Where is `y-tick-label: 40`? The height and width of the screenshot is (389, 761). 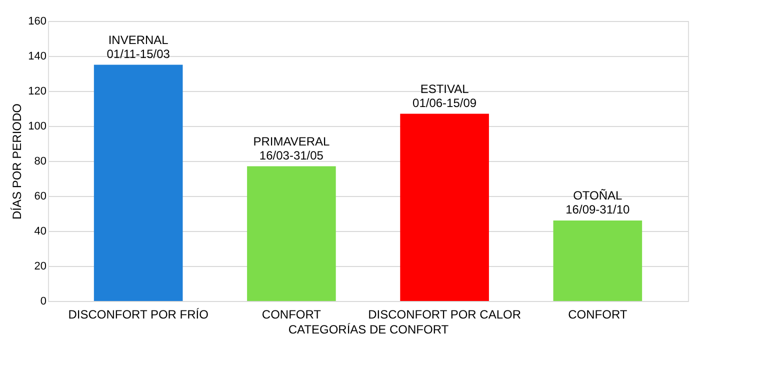
y-tick-label: 40 is located at coordinates (40, 232).